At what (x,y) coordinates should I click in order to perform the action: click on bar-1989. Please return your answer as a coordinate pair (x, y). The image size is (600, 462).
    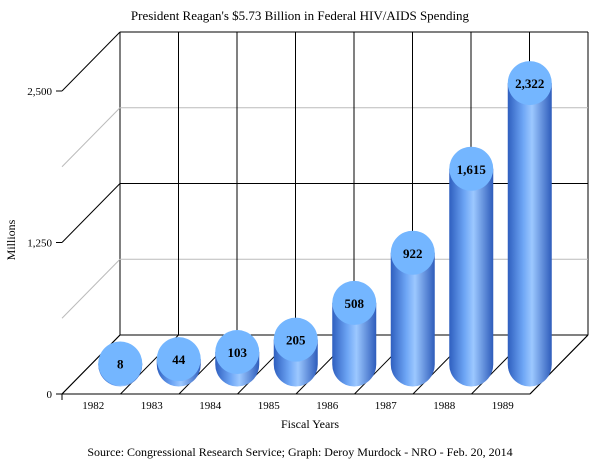
    Looking at the image, I should click on (529, 224).